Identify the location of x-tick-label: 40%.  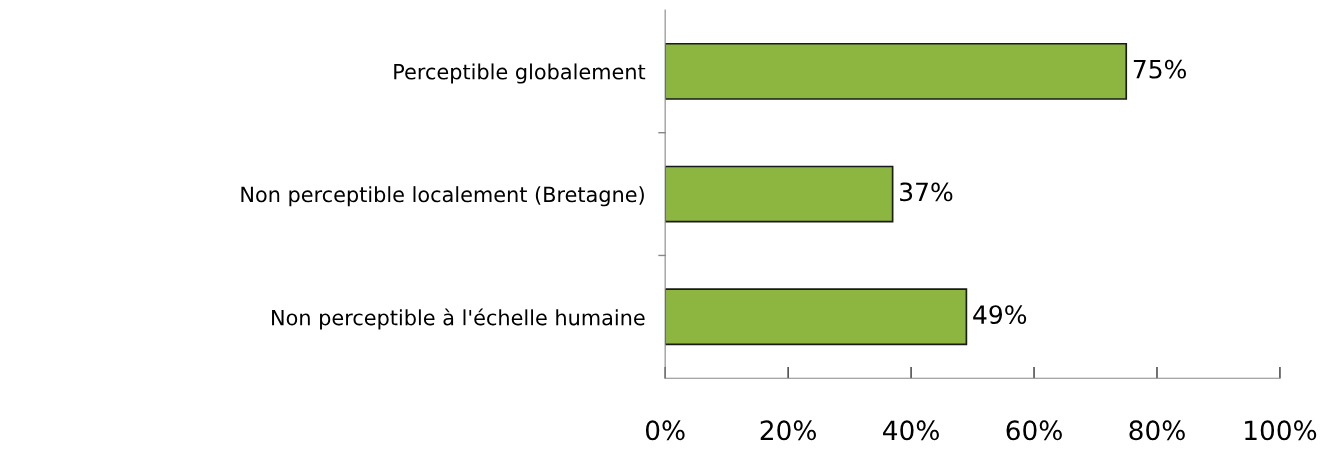
(911, 430).